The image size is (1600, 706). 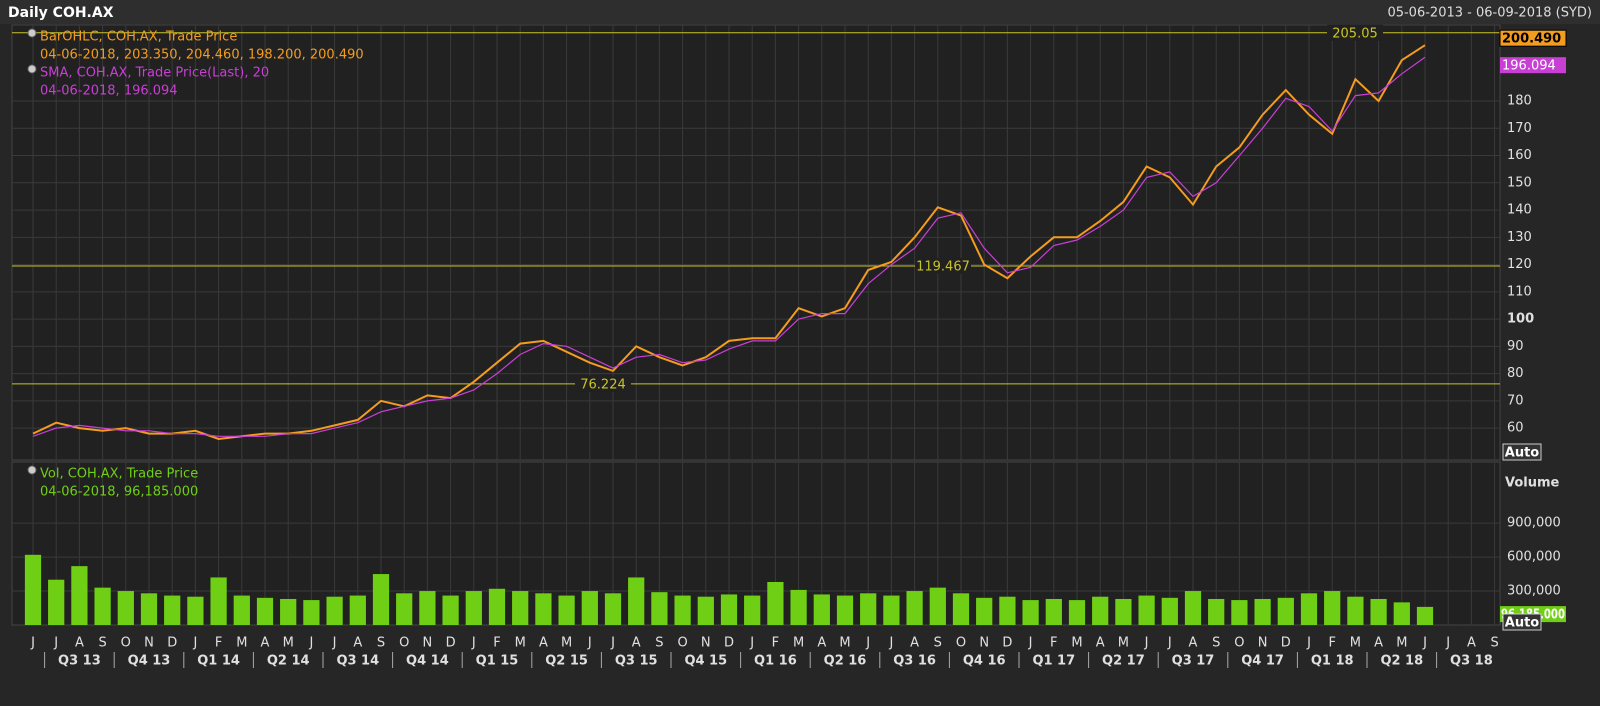 What do you see at coordinates (288, 661) in the screenshot?
I see `quarter-label: Q2 14` at bounding box center [288, 661].